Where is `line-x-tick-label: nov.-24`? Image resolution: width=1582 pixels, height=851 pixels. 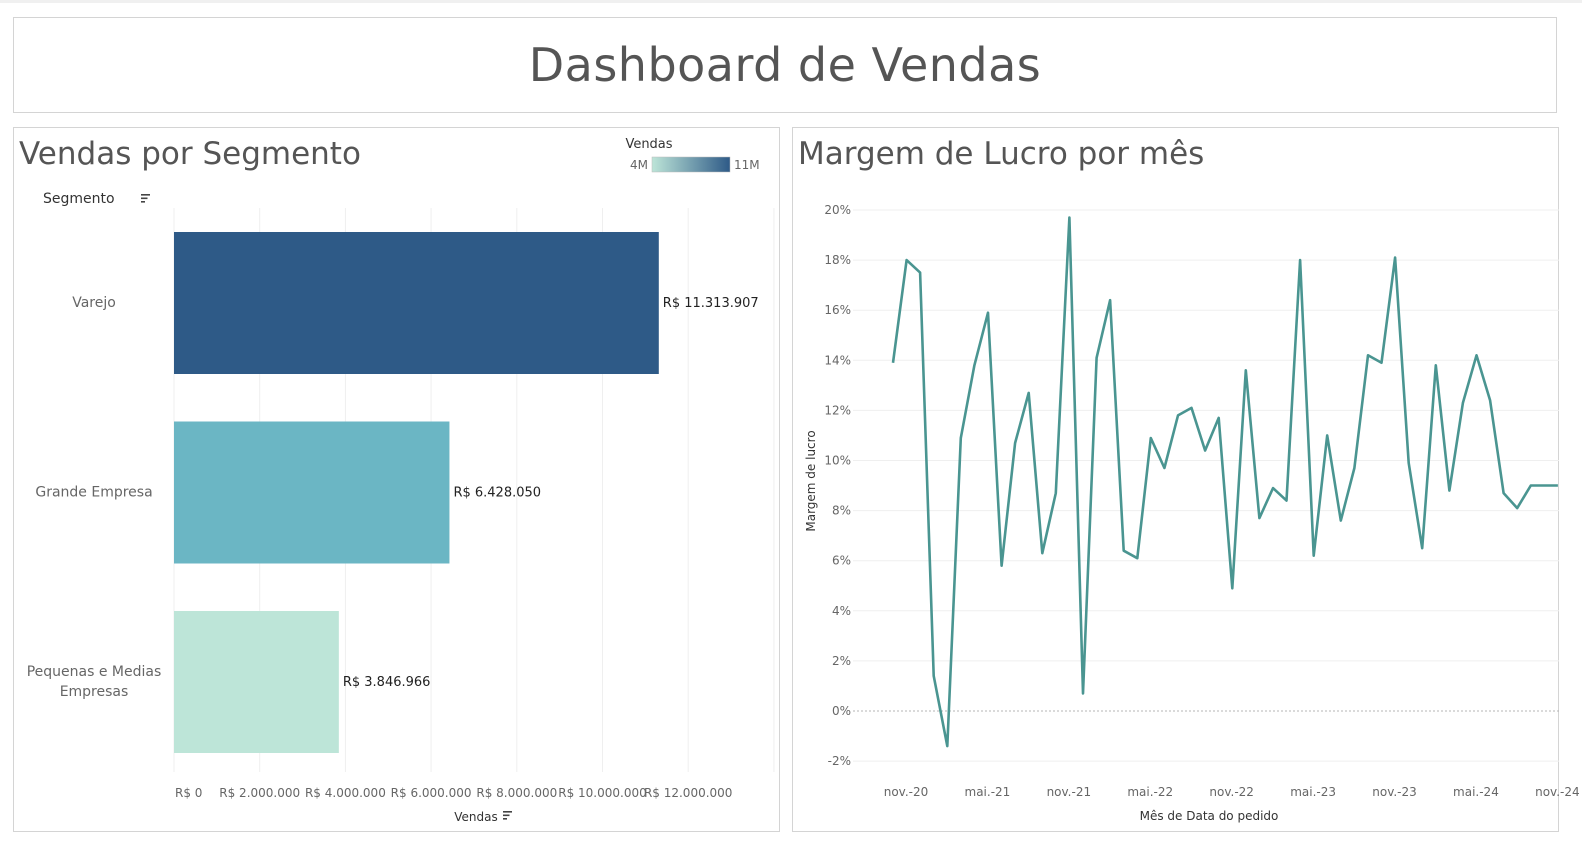 line-x-tick-label: nov.-24 is located at coordinates (1557, 792).